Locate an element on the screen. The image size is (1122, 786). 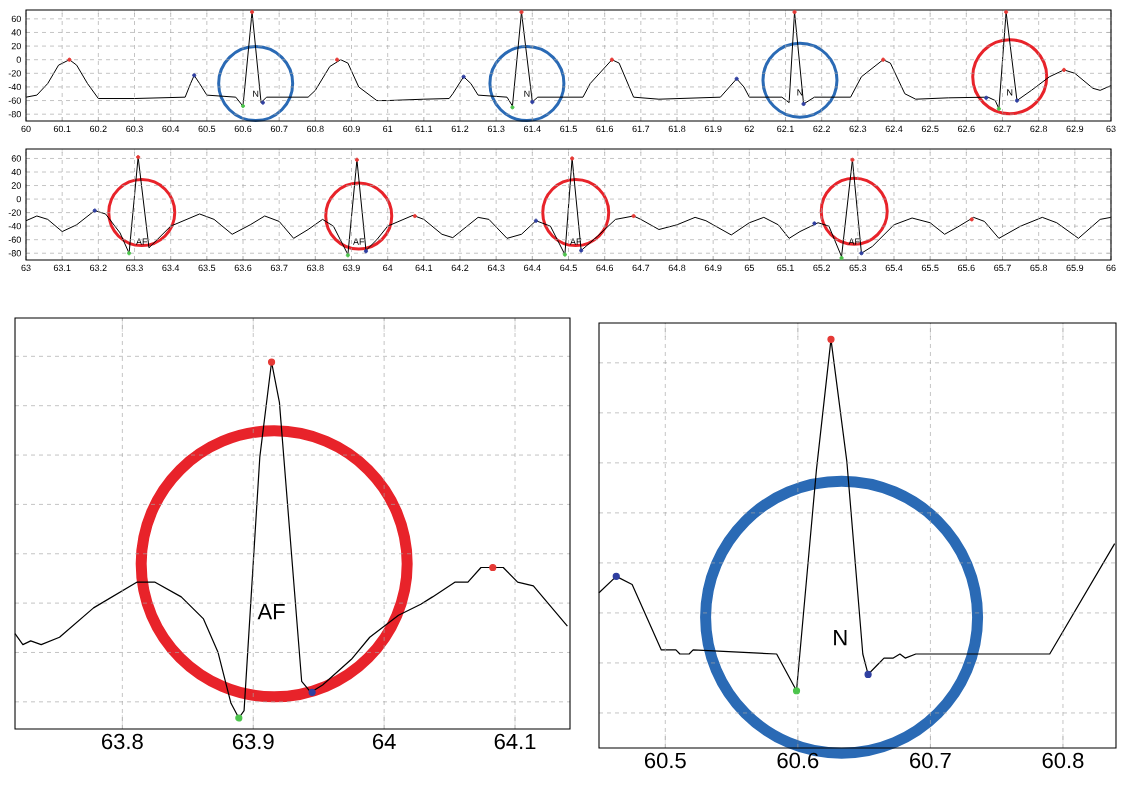
x-tick-label: 64.2 is located at coordinates (460, 268).